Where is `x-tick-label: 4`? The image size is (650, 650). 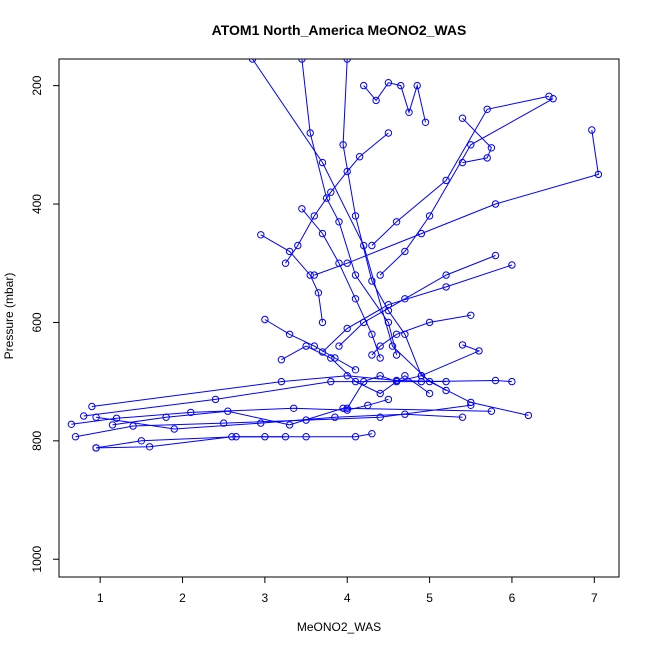
x-tick-label: 4 is located at coordinates (347, 598).